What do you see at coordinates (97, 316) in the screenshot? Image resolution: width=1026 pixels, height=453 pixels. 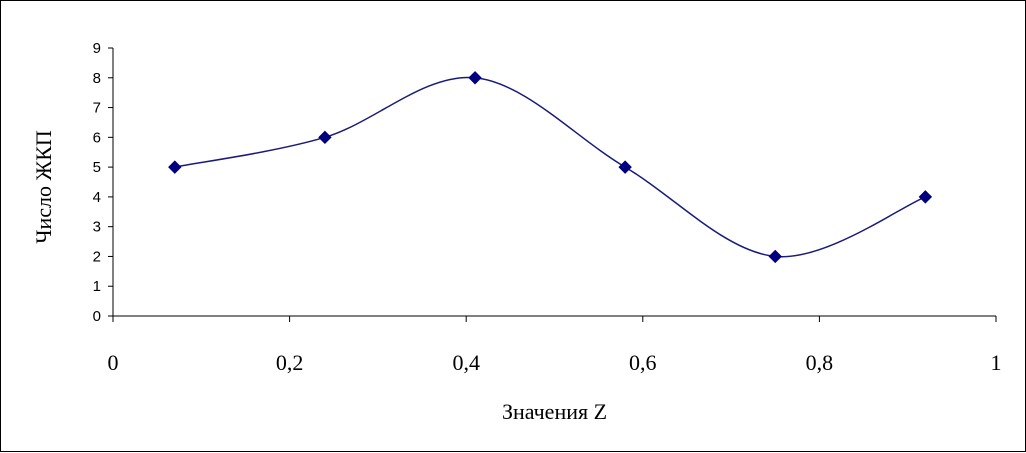 I see `y-tick-label: 0` at bounding box center [97, 316].